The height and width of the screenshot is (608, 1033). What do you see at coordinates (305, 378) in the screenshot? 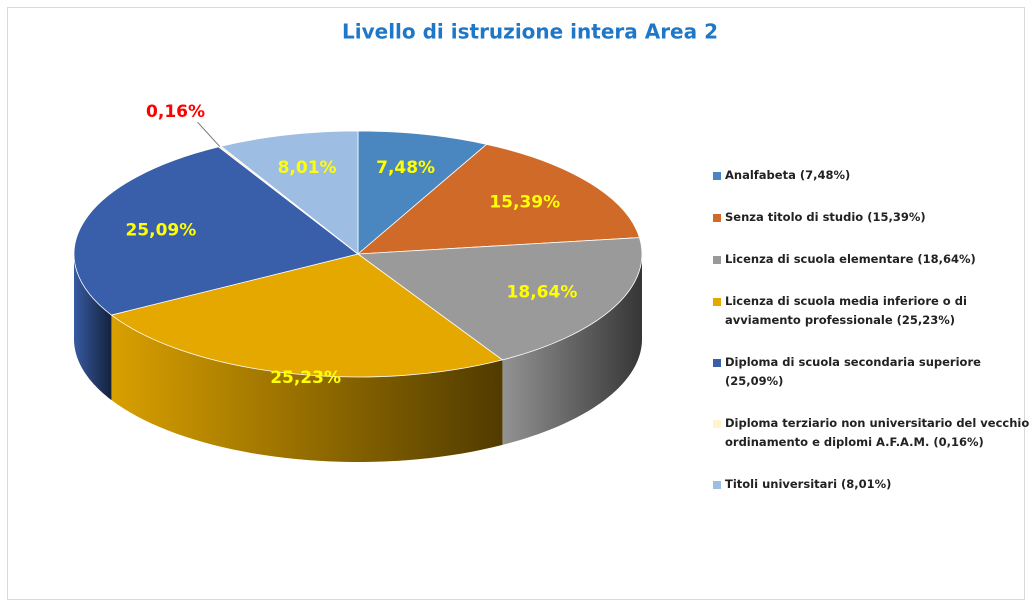
I see `value-label: 25,23%` at bounding box center [305, 378].